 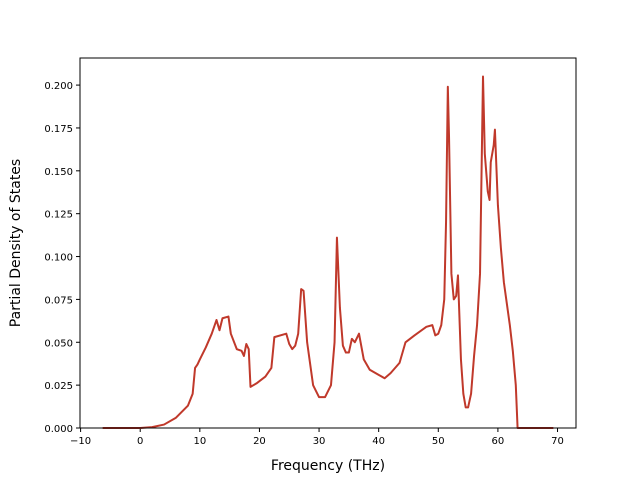 What do you see at coordinates (58, 215) in the screenshot?
I see `y-tick-label: 0.125` at bounding box center [58, 215].